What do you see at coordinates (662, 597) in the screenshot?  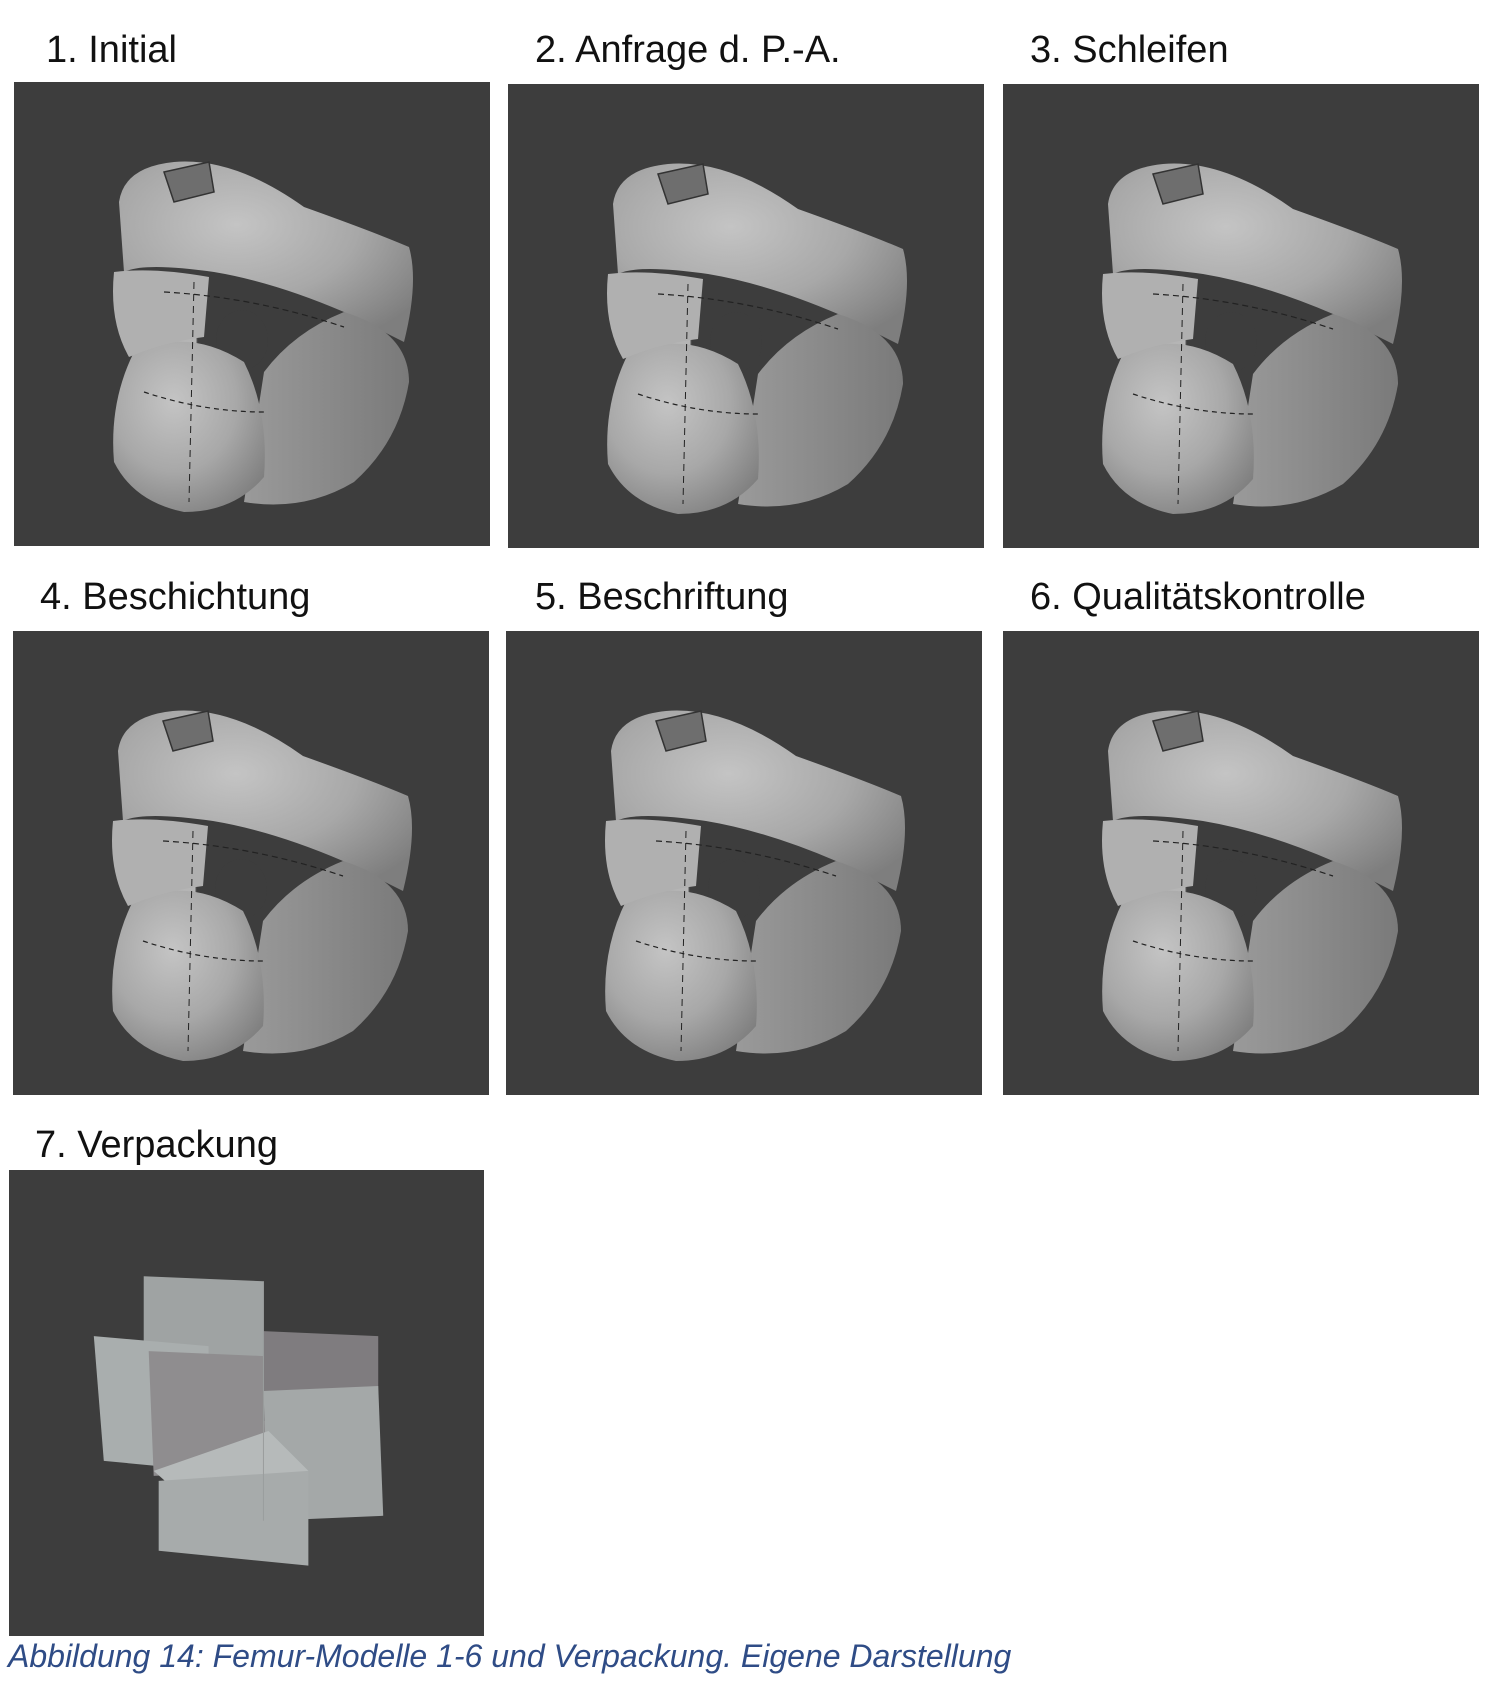 I see `panel-title-5: 5. Beschriftung` at bounding box center [662, 597].